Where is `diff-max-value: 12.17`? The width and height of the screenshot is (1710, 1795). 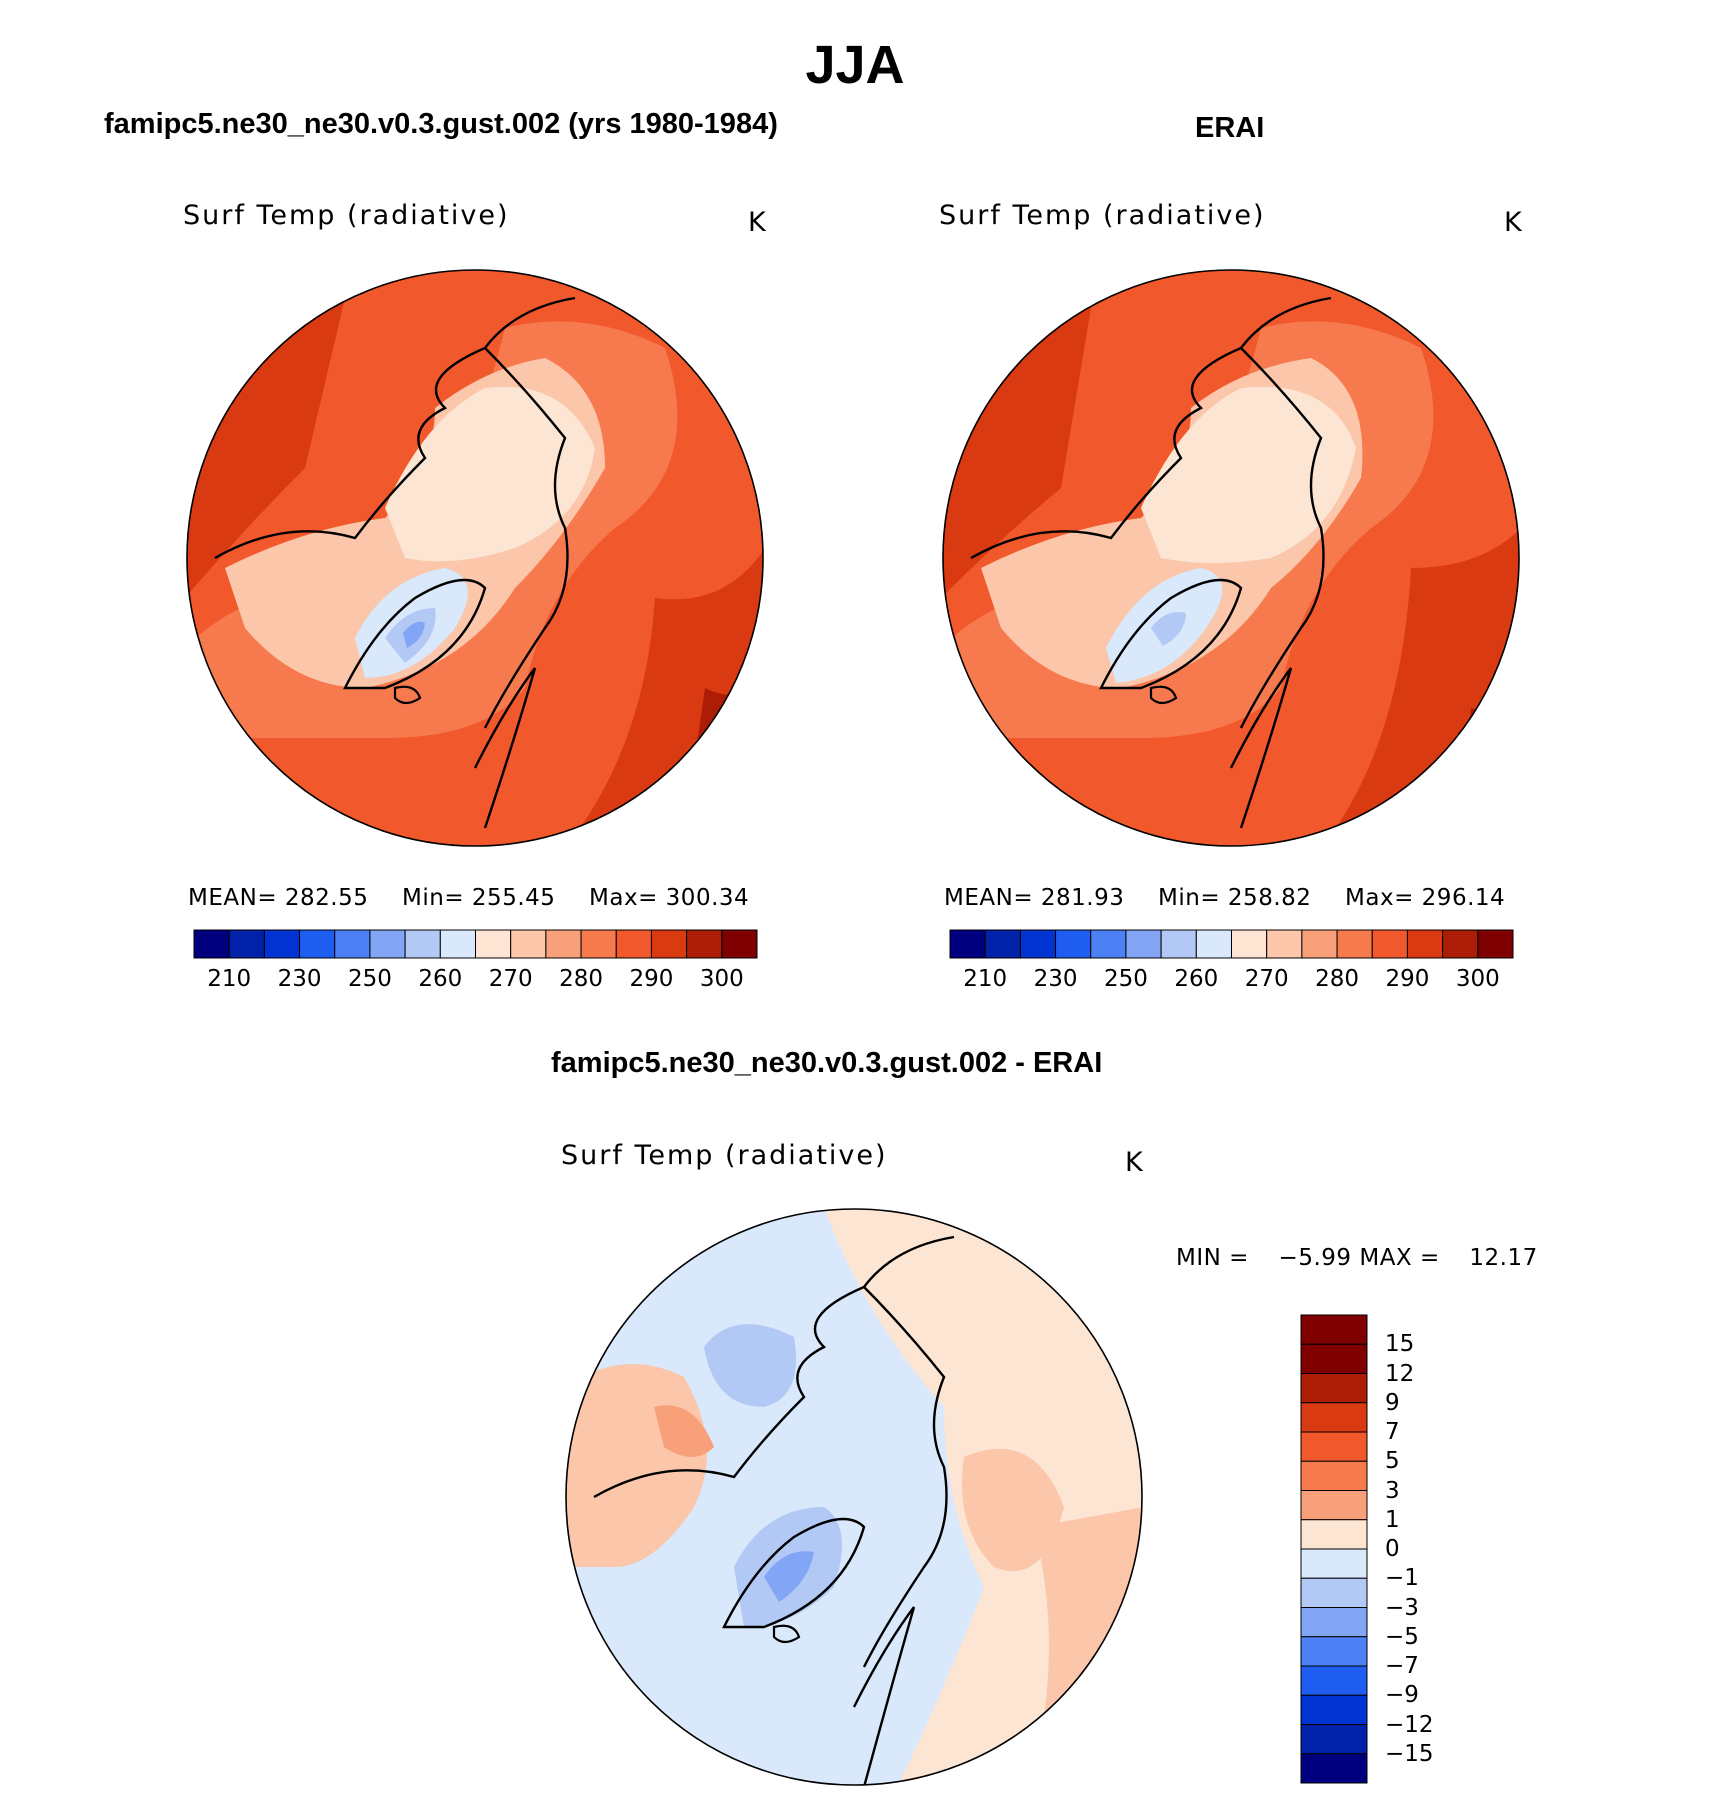
diff-max-value: 12.17 is located at coordinates (1503, 1258).